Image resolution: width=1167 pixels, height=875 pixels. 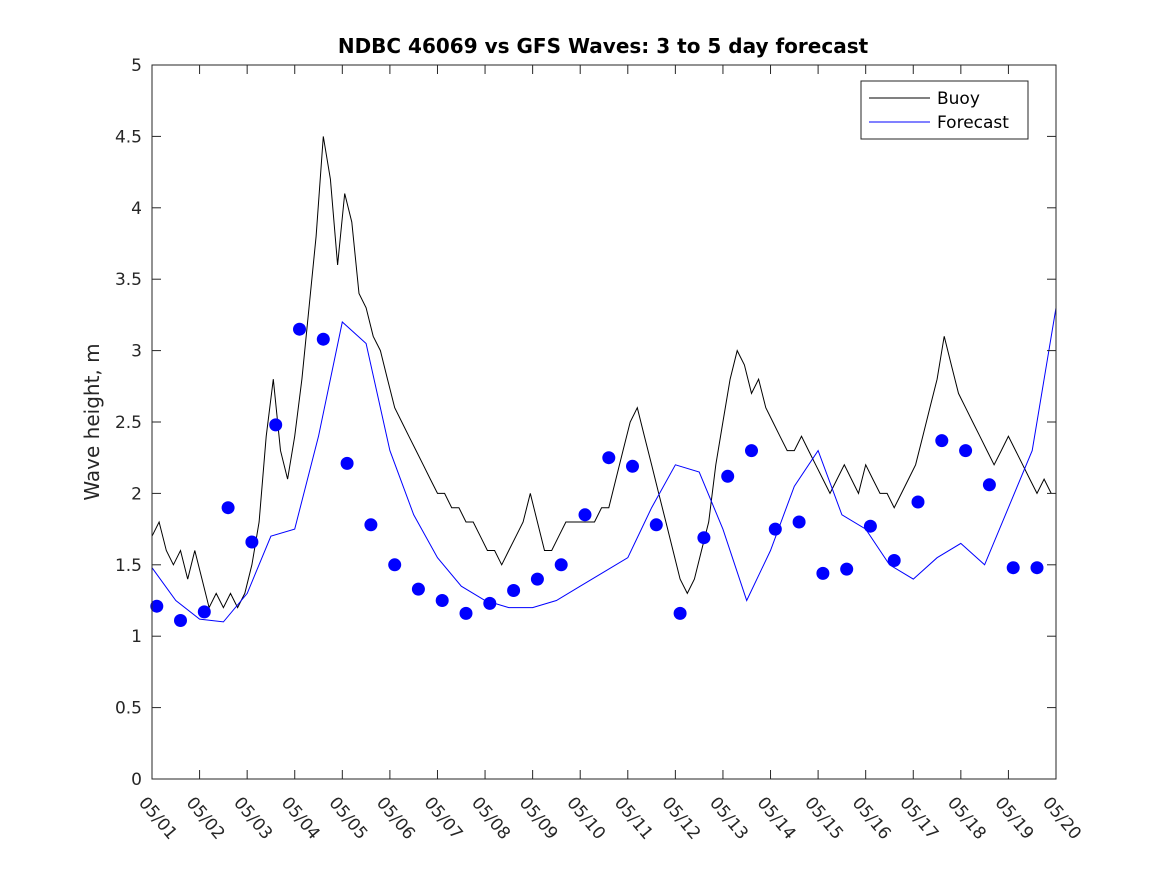 I want to click on y-axis-label: Wave height, m, so click(x=92, y=421).